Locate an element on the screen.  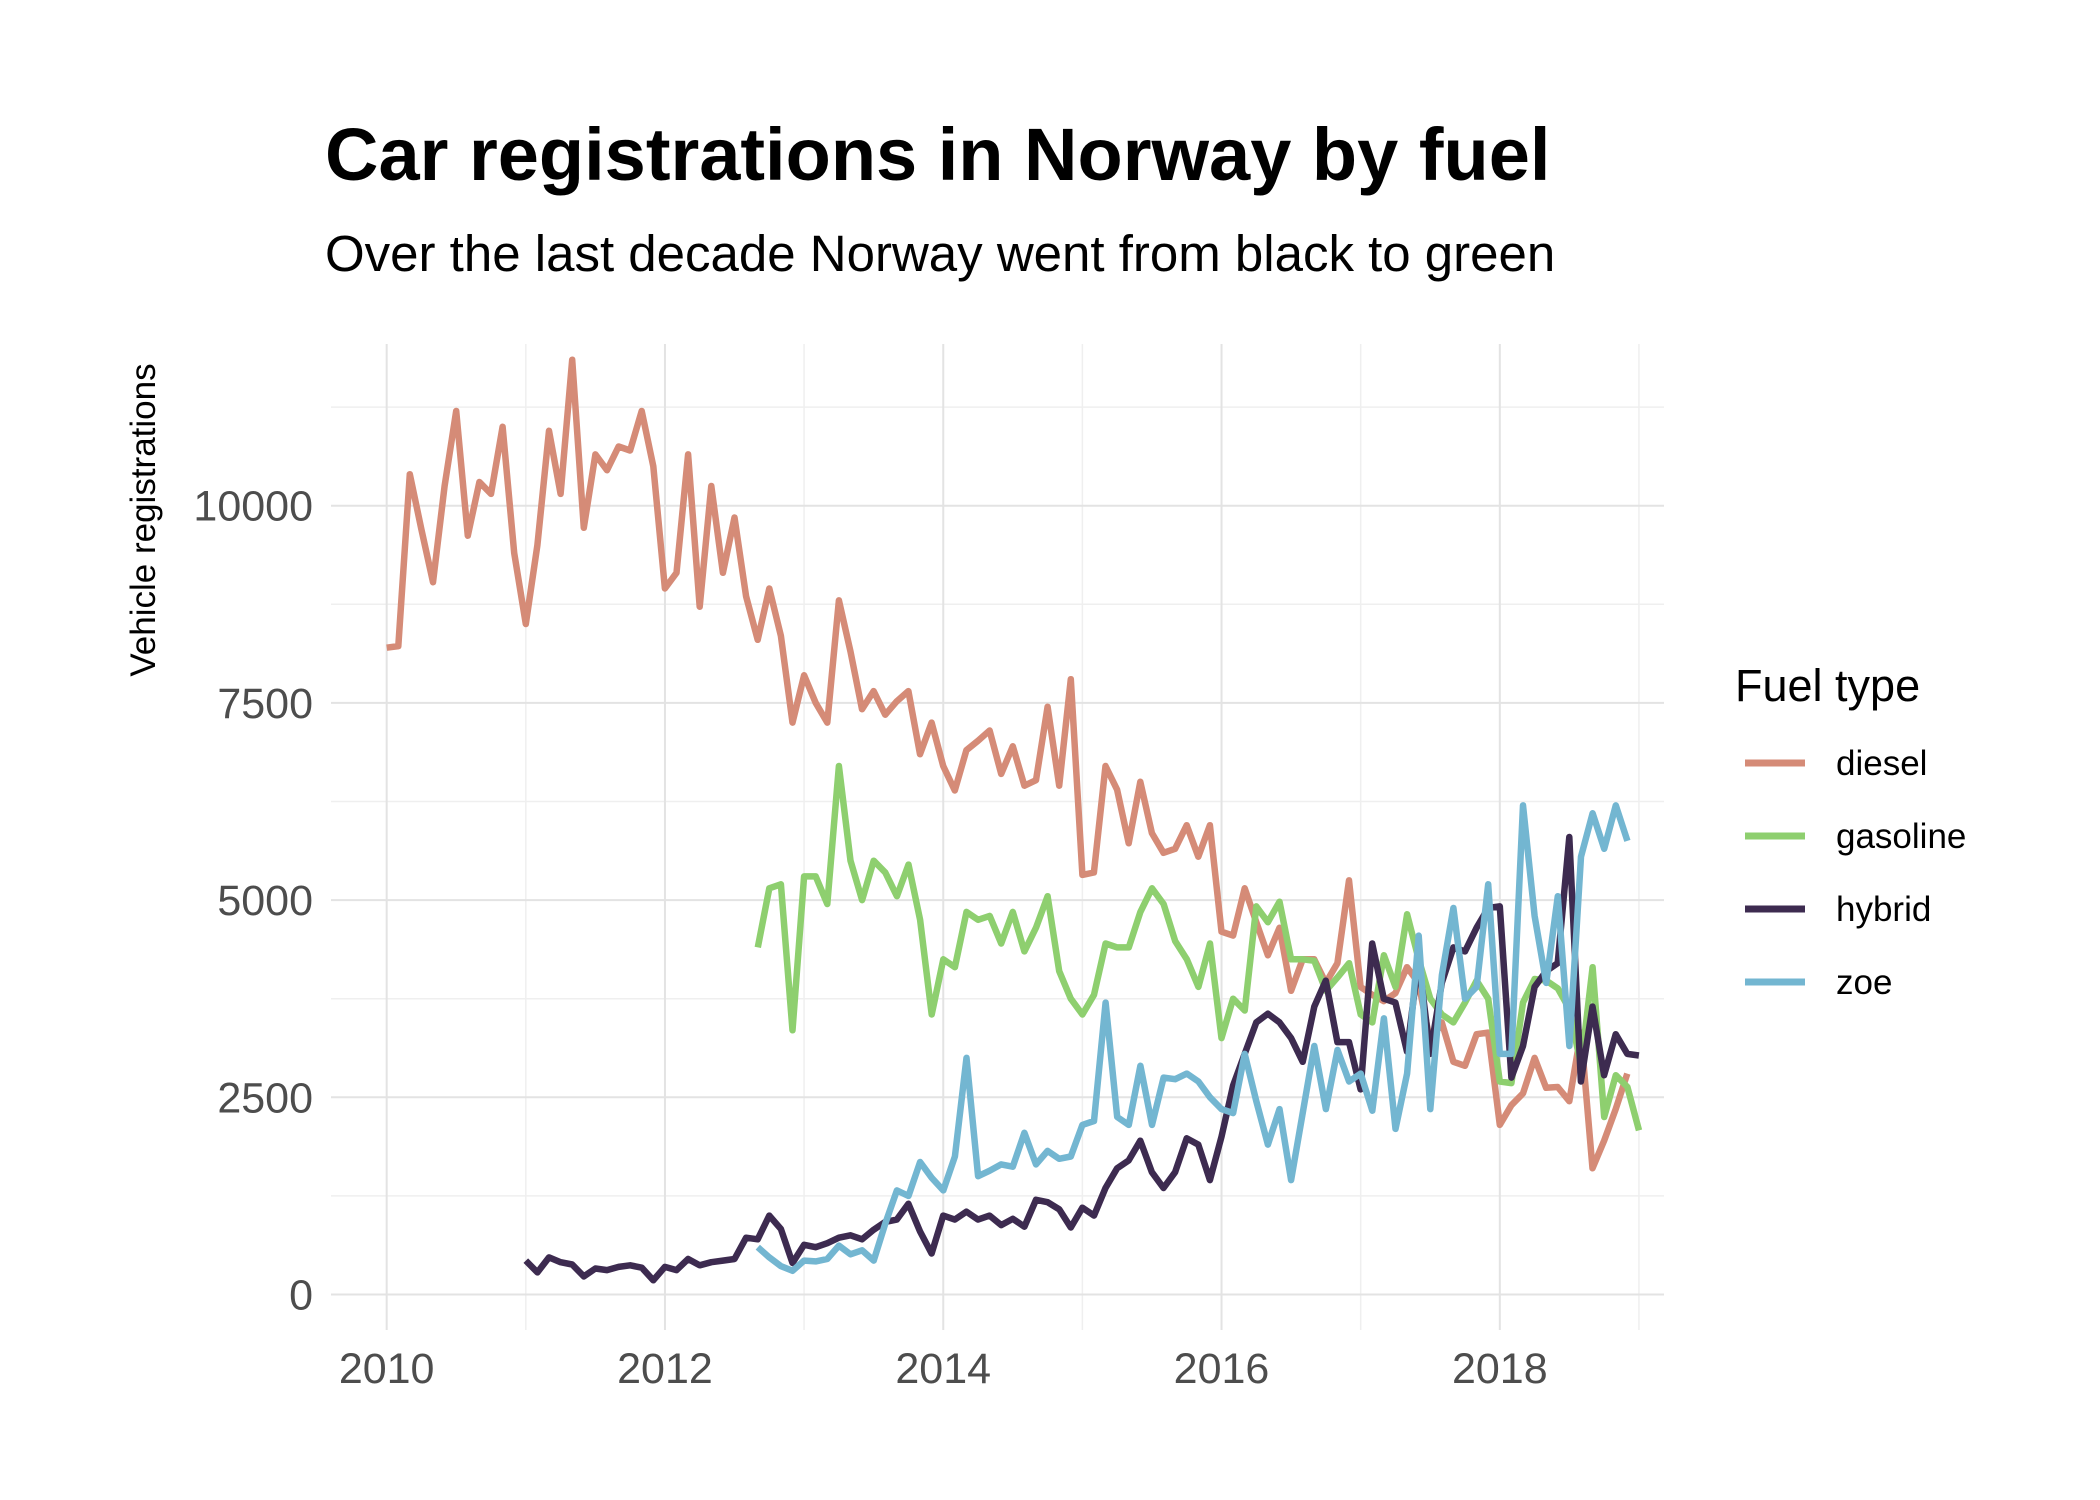
legend-label-gasoline: gasoline is located at coordinates (1901, 836).